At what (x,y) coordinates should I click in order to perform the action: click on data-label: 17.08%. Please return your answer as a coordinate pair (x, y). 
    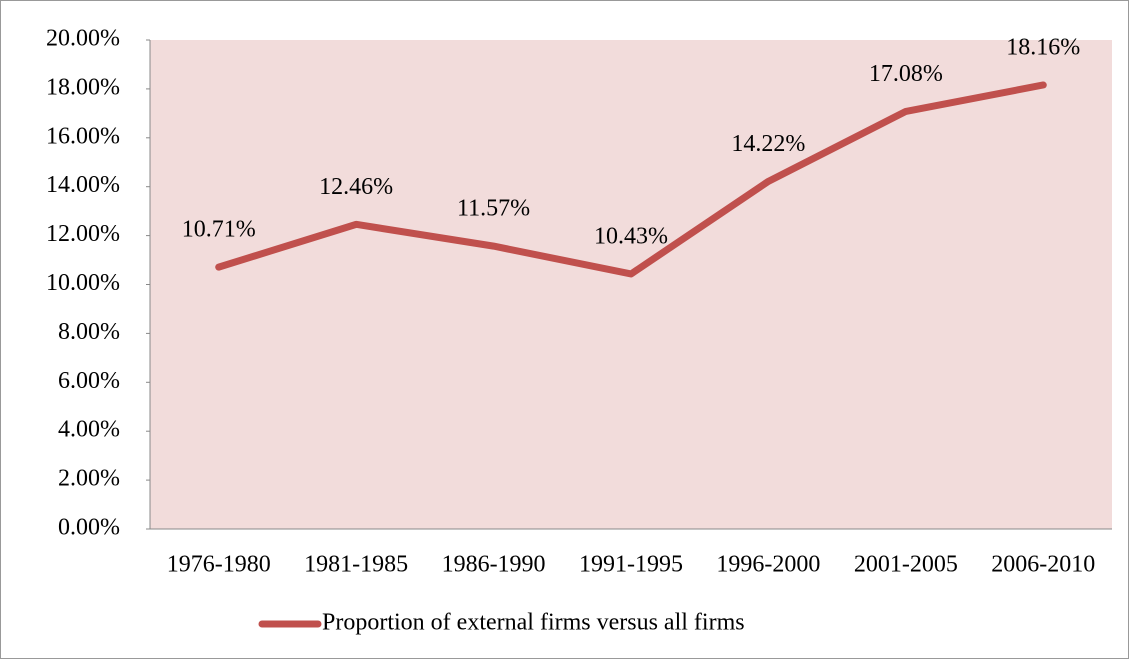
    Looking at the image, I should click on (906, 74).